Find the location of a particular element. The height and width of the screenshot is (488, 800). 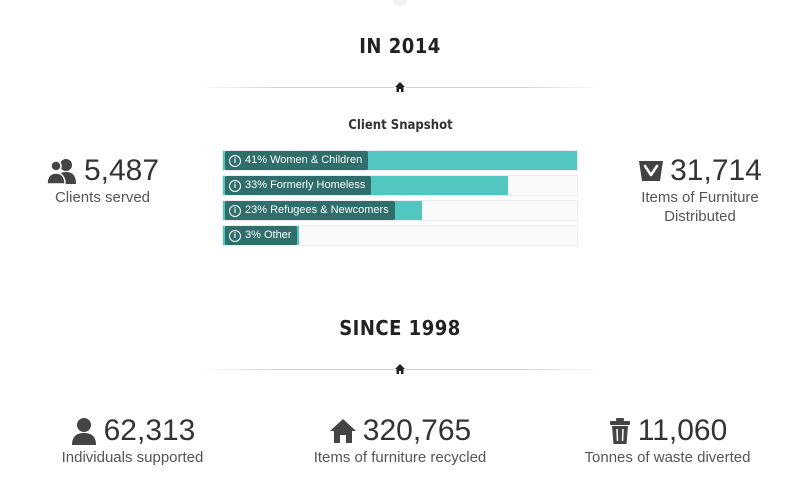

bar-women-children: i 41% Women & Children is located at coordinates (400, 160).